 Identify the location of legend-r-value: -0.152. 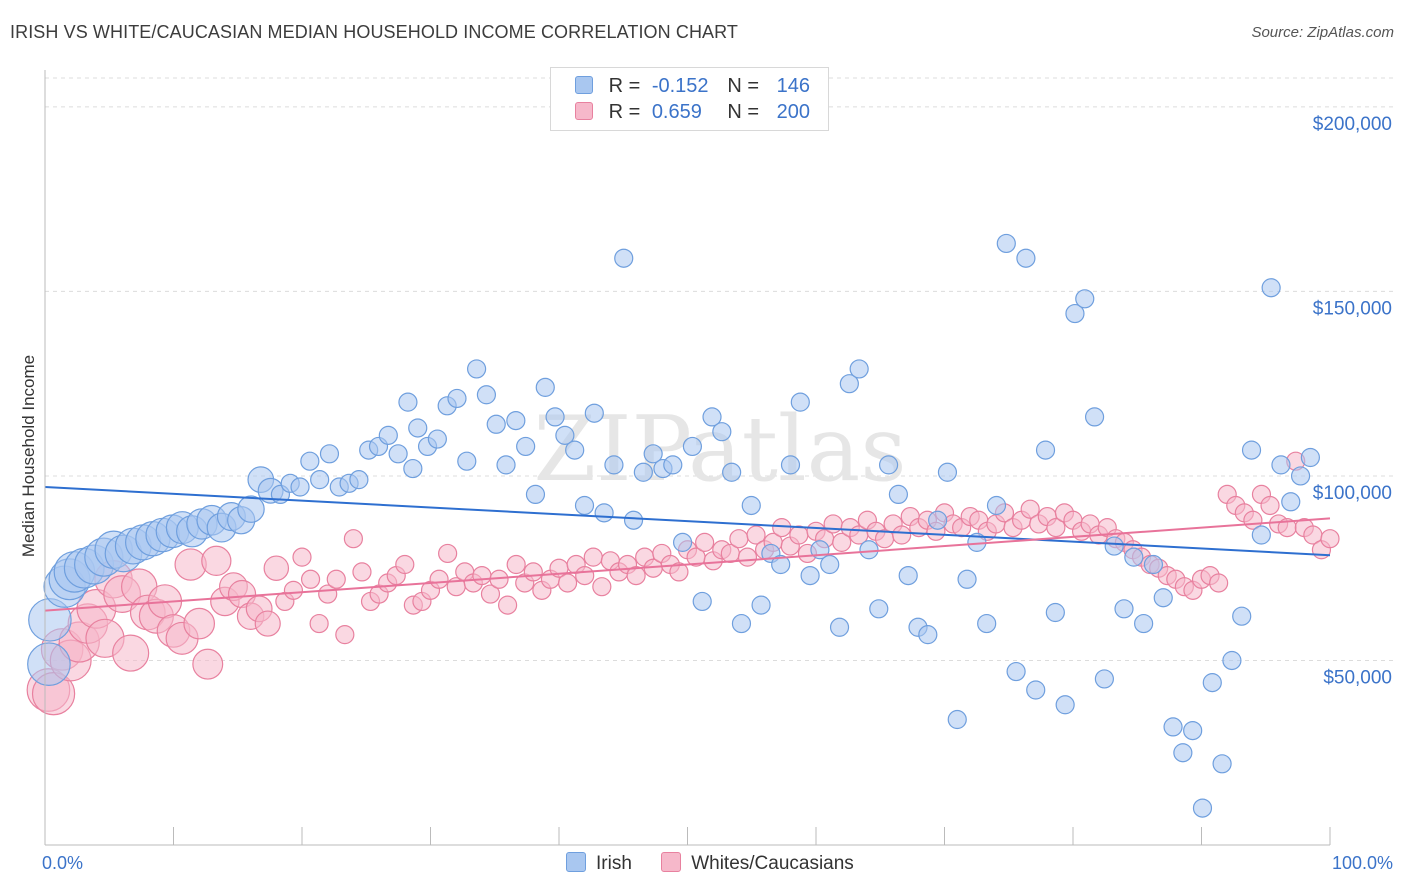
(680, 86).